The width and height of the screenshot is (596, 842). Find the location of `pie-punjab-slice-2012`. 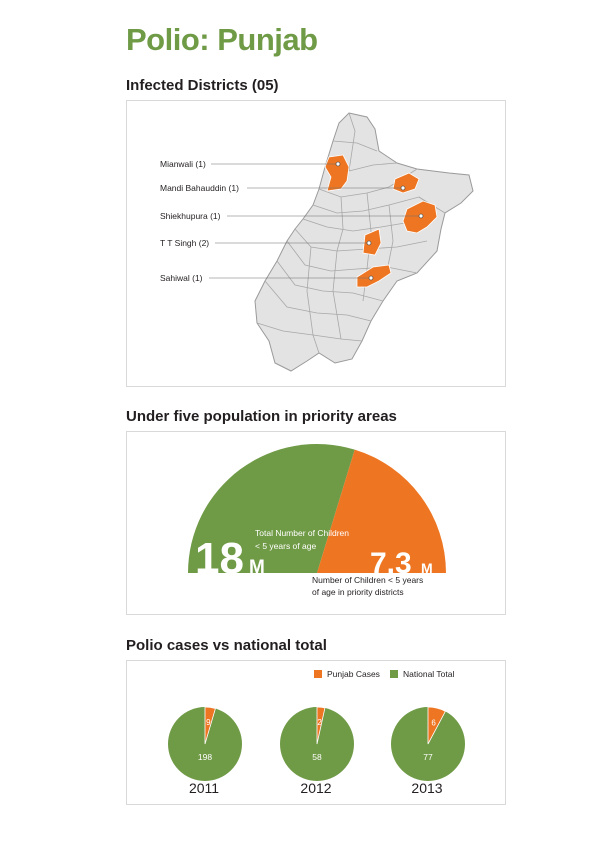

pie-punjab-slice-2012 is located at coordinates (321, 725).